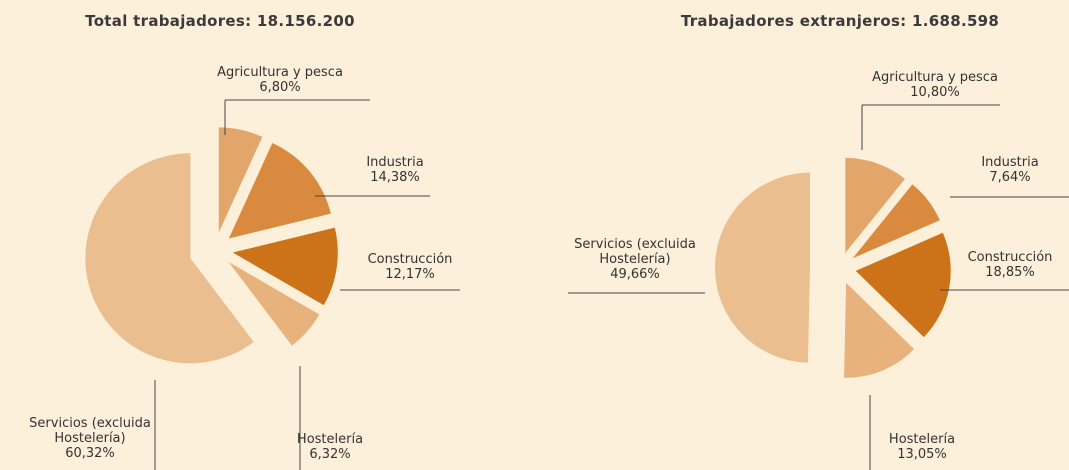 This screenshot has width=1069, height=470. What do you see at coordinates (935, 92) in the screenshot?
I see `value-label: 10,80%` at bounding box center [935, 92].